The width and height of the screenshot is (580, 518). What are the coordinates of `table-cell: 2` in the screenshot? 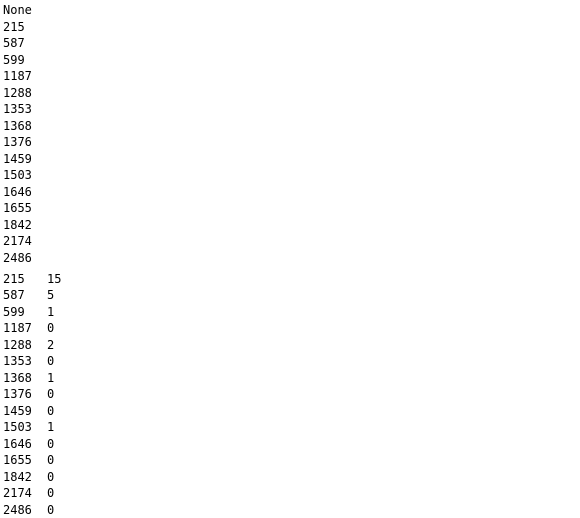 It's located at (50, 345).